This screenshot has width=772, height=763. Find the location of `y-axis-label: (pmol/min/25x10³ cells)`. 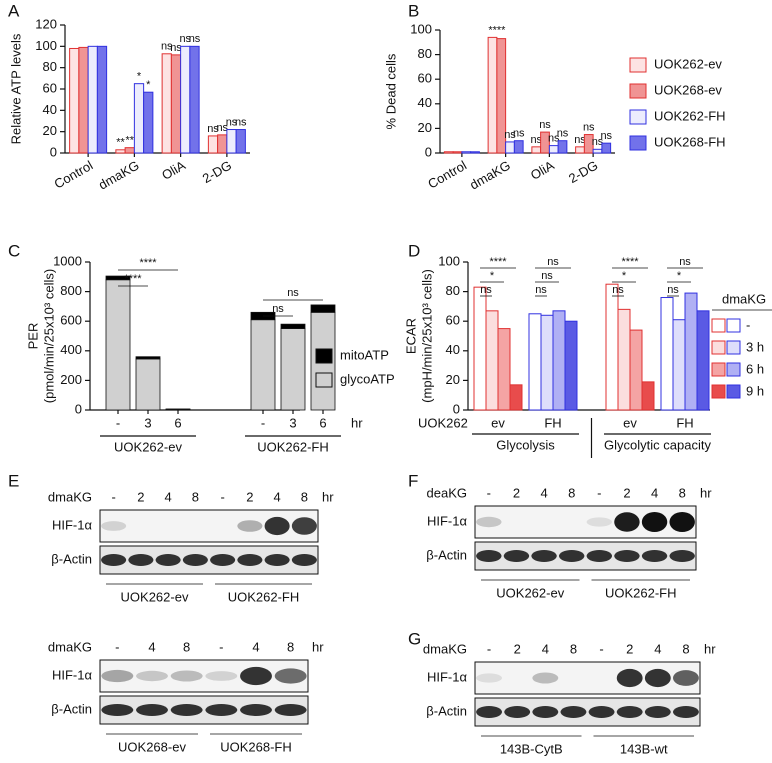

y-axis-label: (pmol/min/25x10³ cells) is located at coordinates (48, 336).